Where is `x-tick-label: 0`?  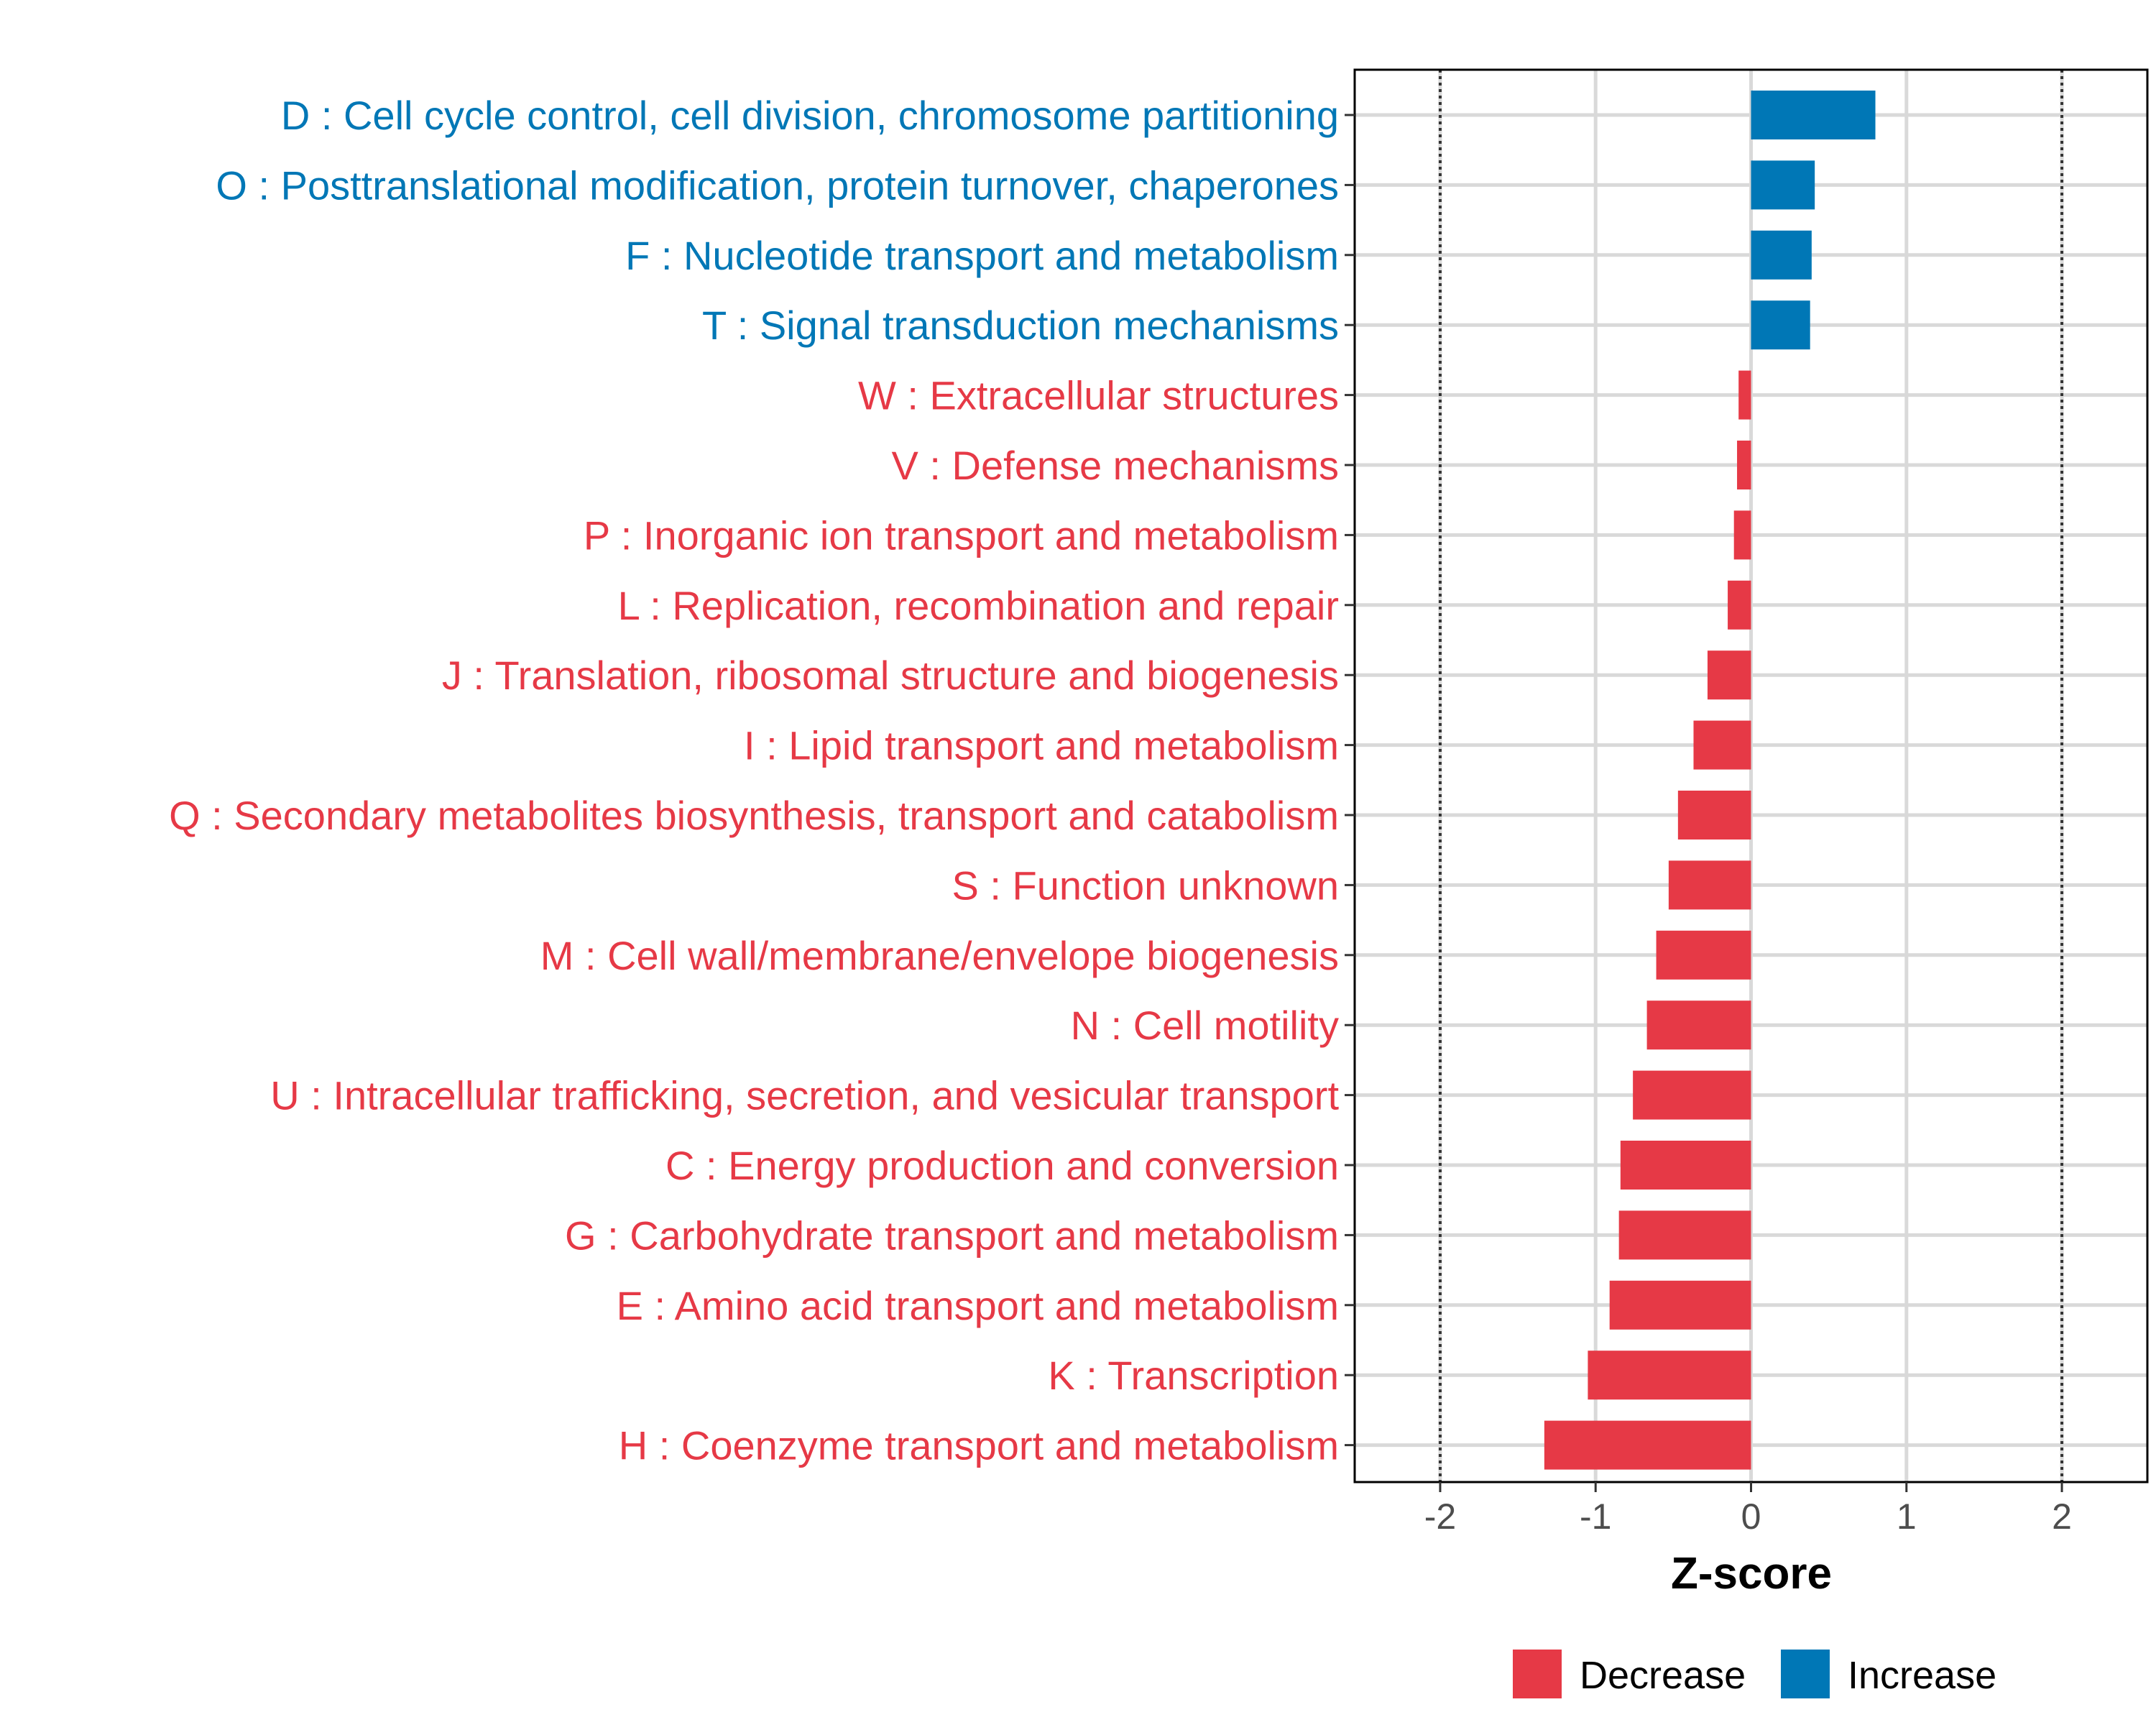 x-tick-label: 0 is located at coordinates (1751, 1516).